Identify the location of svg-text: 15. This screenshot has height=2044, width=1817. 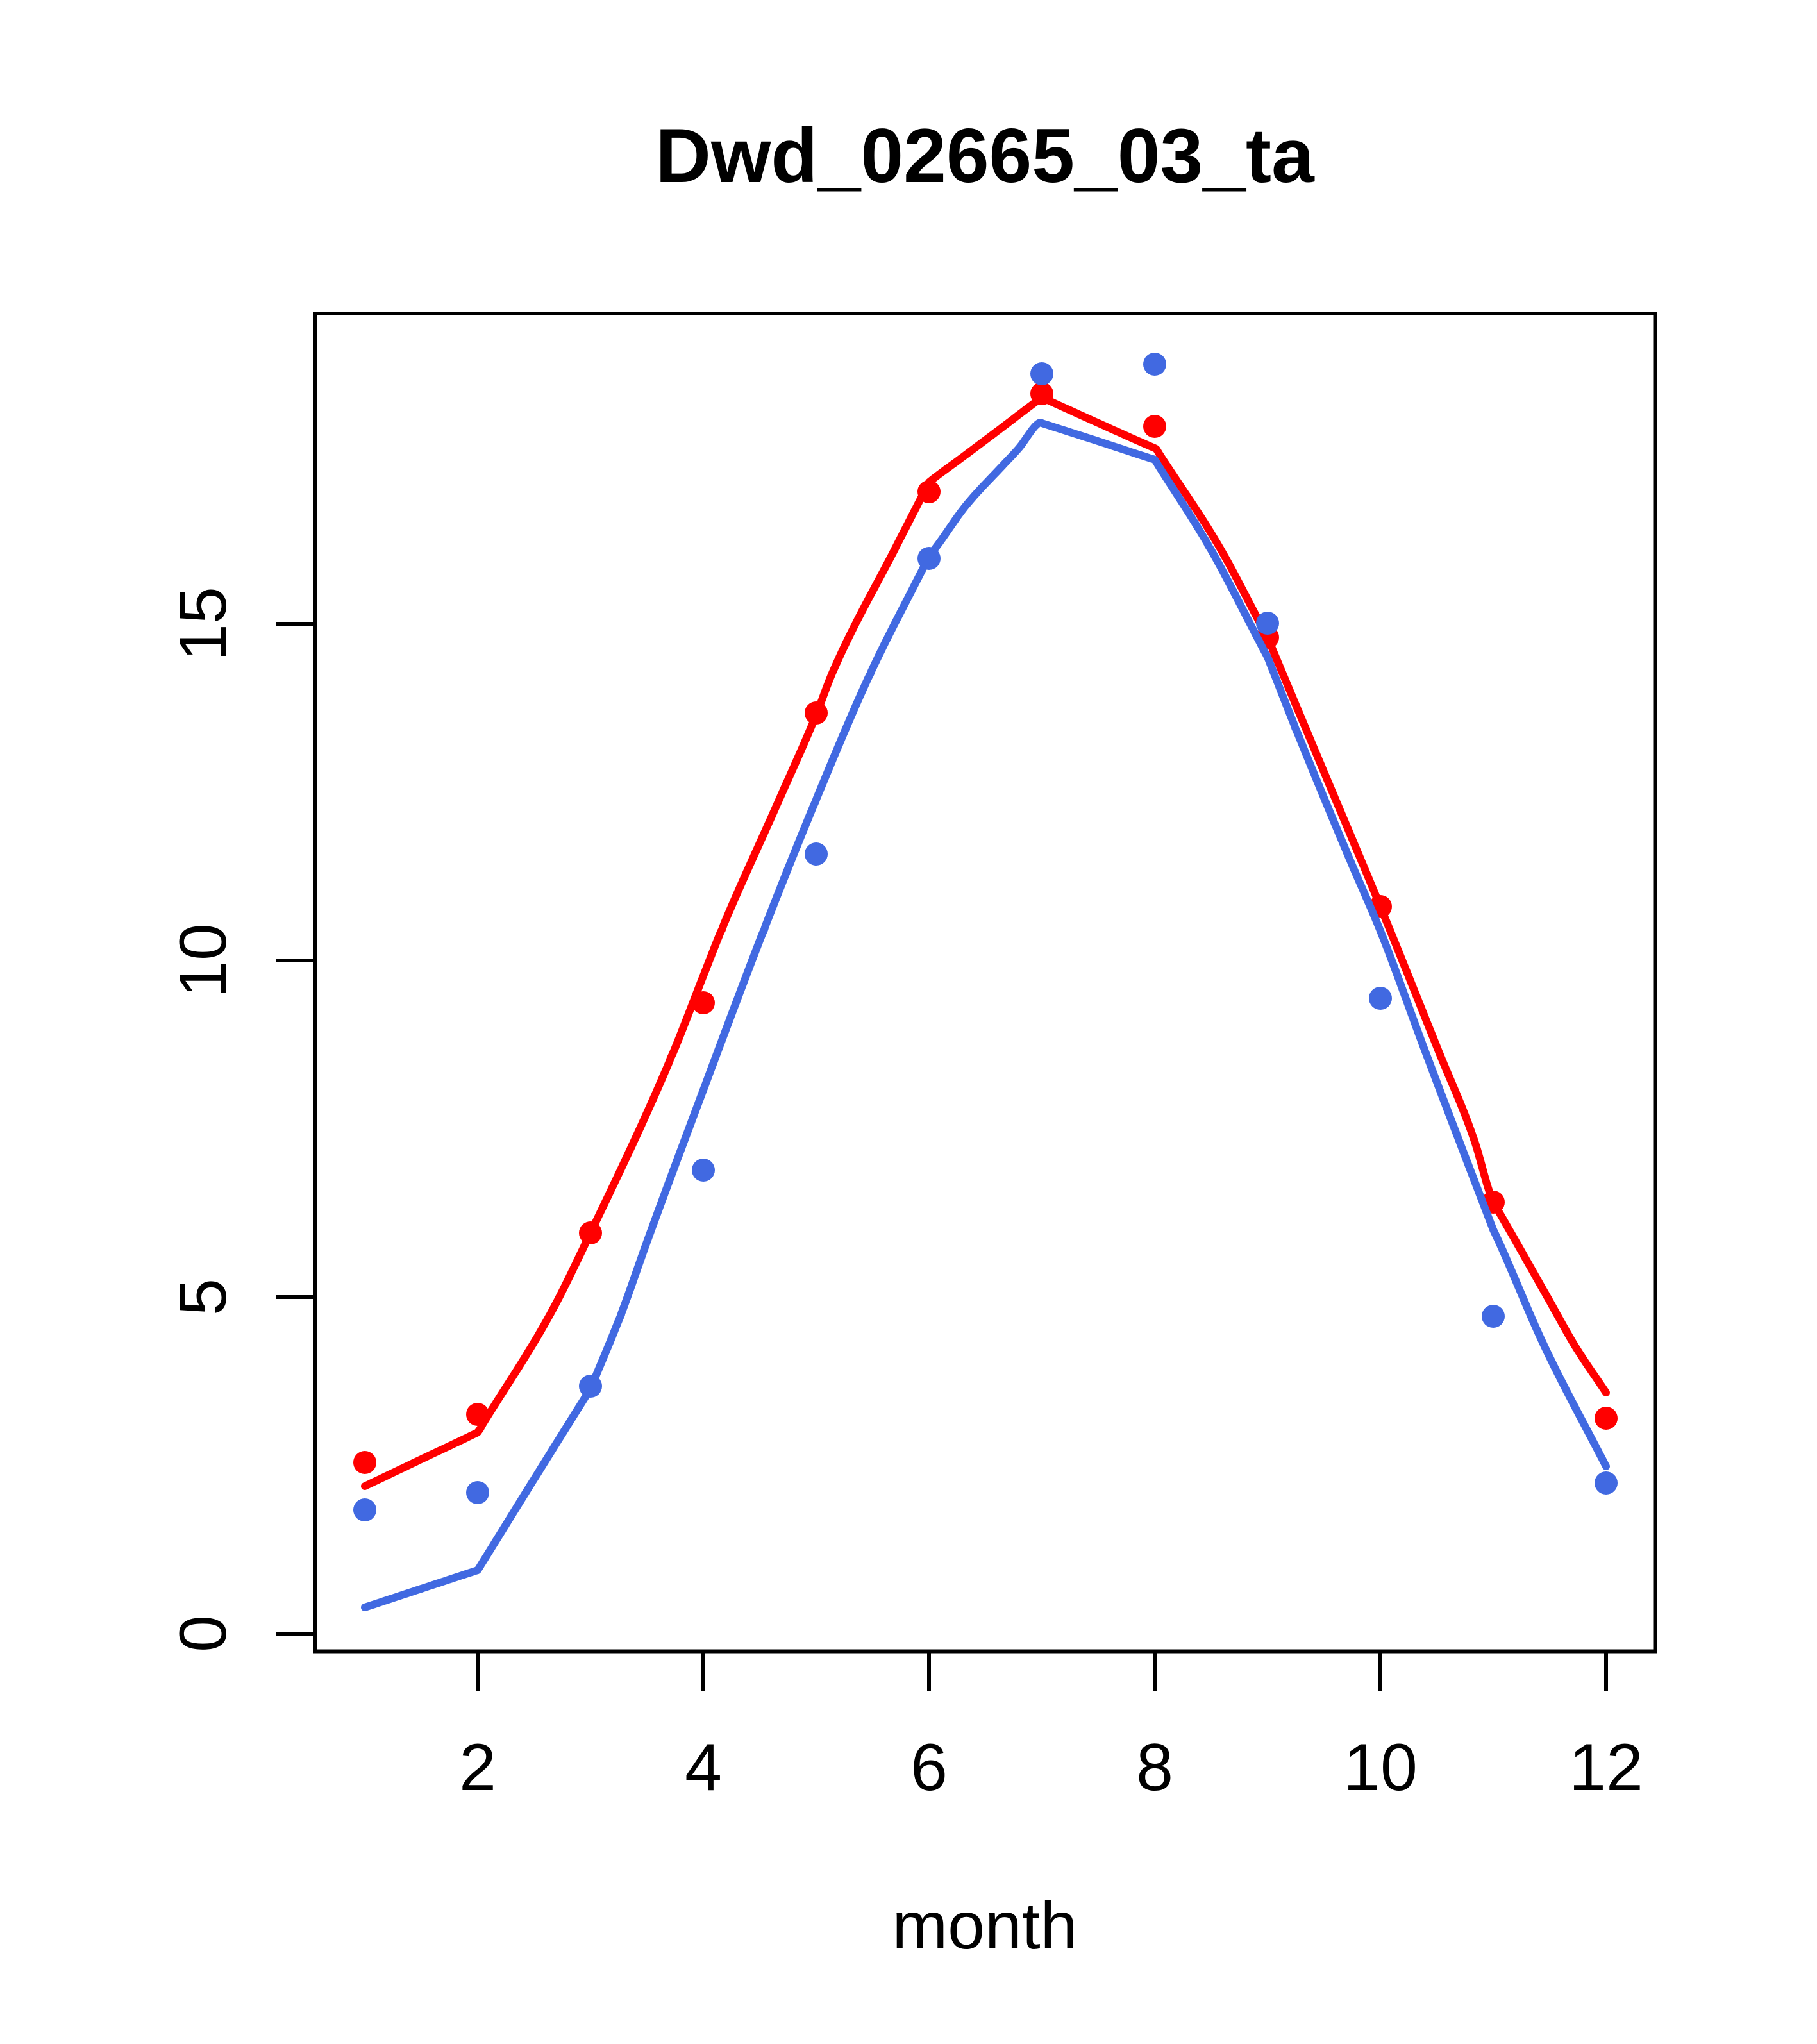
(203, 624).